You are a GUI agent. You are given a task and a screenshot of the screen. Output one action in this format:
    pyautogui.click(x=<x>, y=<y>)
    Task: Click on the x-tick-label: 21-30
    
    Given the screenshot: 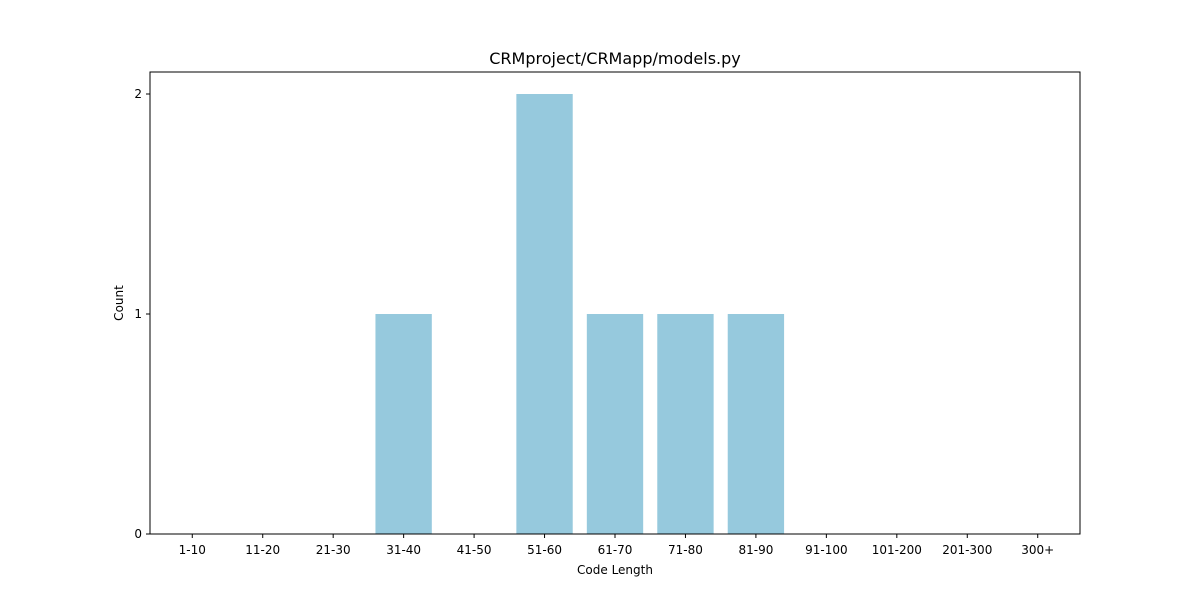 What is the action you would take?
    pyautogui.click(x=333, y=550)
    